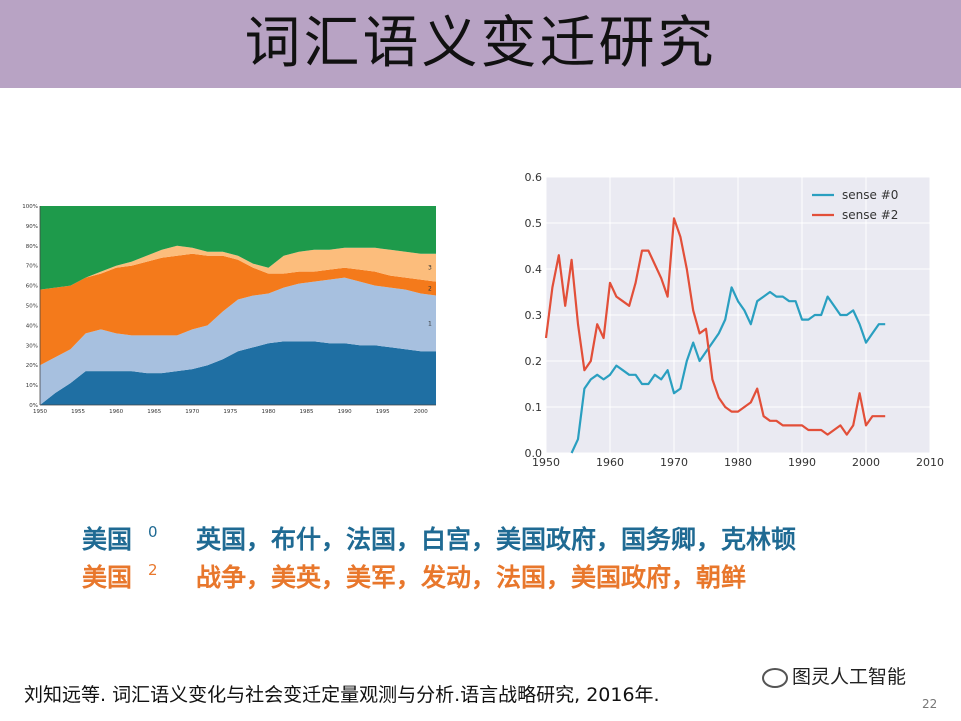  What do you see at coordinates (534, 453) in the screenshot?
I see `line-y-tick-label: 0.0` at bounding box center [534, 453].